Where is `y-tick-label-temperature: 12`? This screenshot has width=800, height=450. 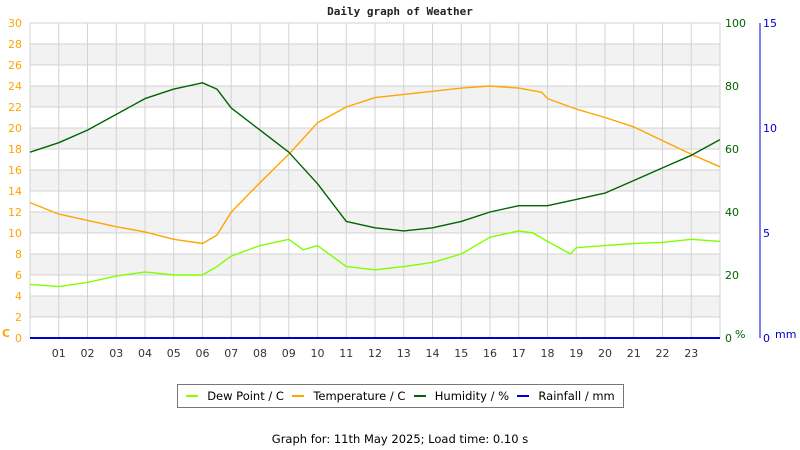
y-tick-label-temperature: 12 is located at coordinates (15, 212).